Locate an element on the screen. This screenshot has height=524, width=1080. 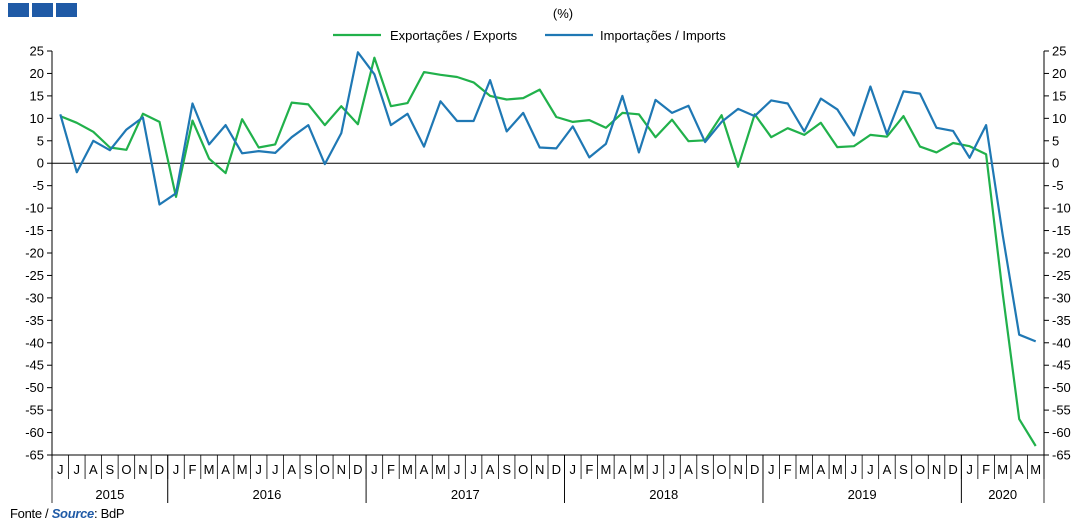
y-tick-label-right: 0 is located at coordinates (1055, 163).